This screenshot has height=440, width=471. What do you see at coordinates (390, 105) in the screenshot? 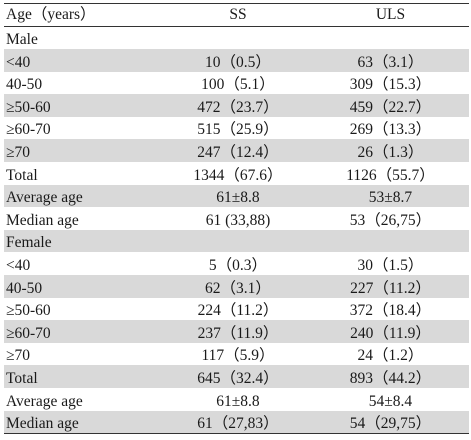
I see `uls-value: 459（22.7）` at bounding box center [390, 105].